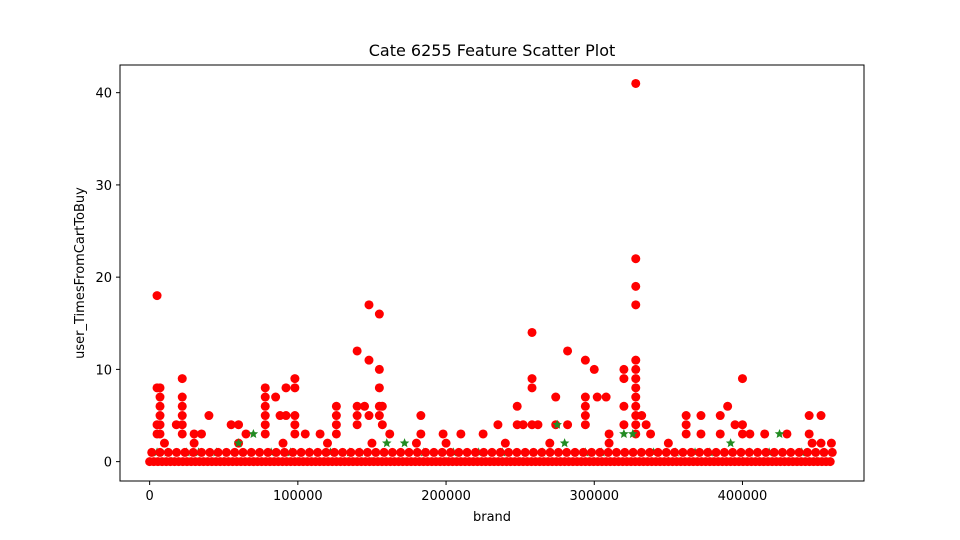  Describe the element at coordinates (103, 94) in the screenshot. I see `y-tick-label: 40` at that location.